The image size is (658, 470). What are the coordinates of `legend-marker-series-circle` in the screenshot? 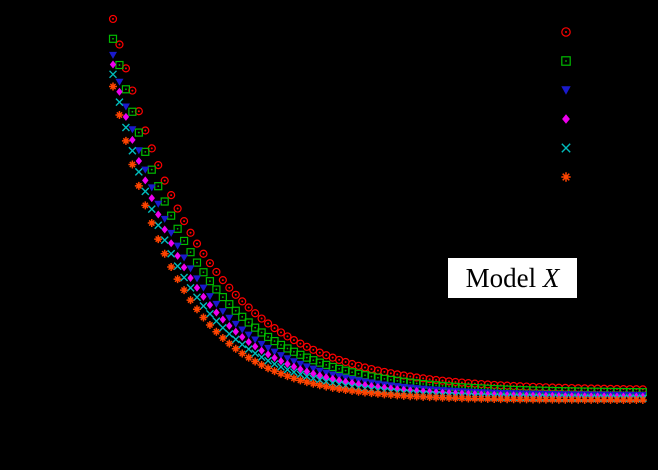 It's located at (566, 32).